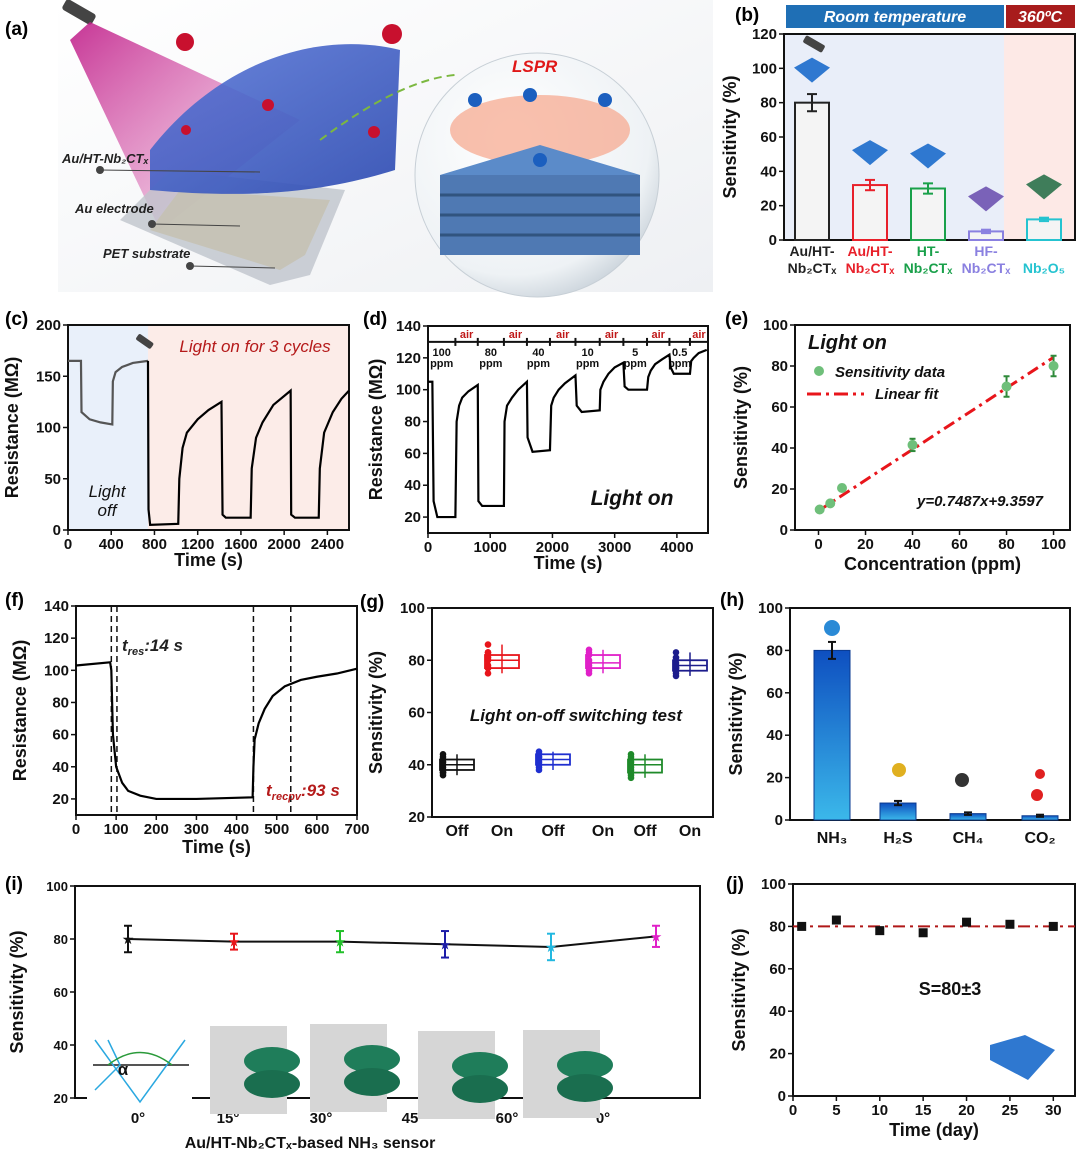 The height and width of the screenshot is (1155, 1080). What do you see at coordinates (552, 547) in the screenshot?
I see `x-tick-label: 2000` at bounding box center [552, 547].